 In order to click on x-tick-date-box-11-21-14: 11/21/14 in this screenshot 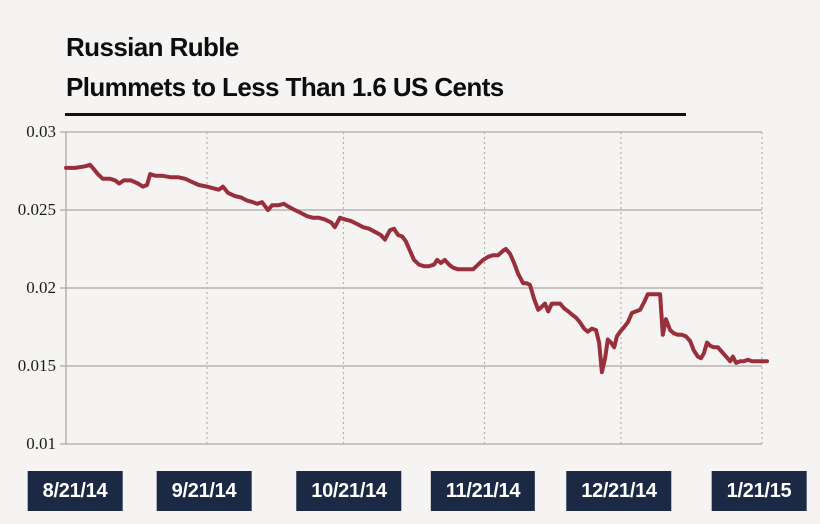, I will do `click(483, 491)`.